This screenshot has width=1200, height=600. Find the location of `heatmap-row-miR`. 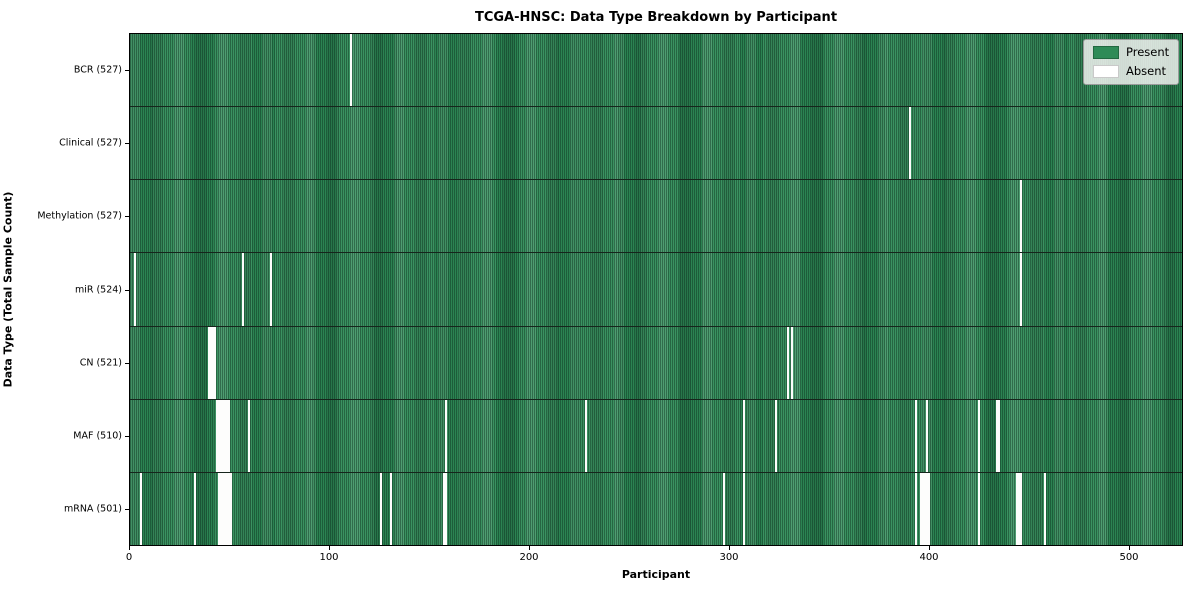

heatmap-row-miR is located at coordinates (656, 289).